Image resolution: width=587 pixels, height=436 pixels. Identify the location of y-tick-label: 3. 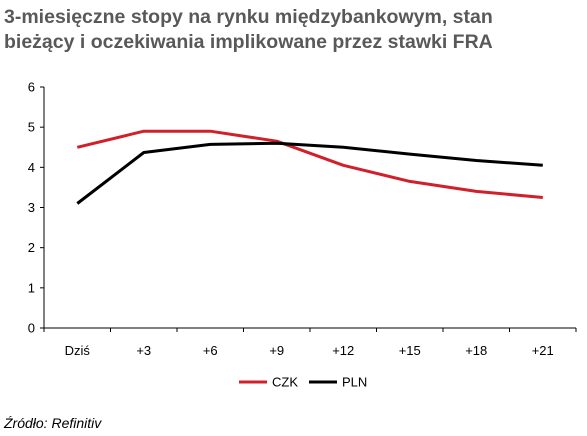
(31, 207).